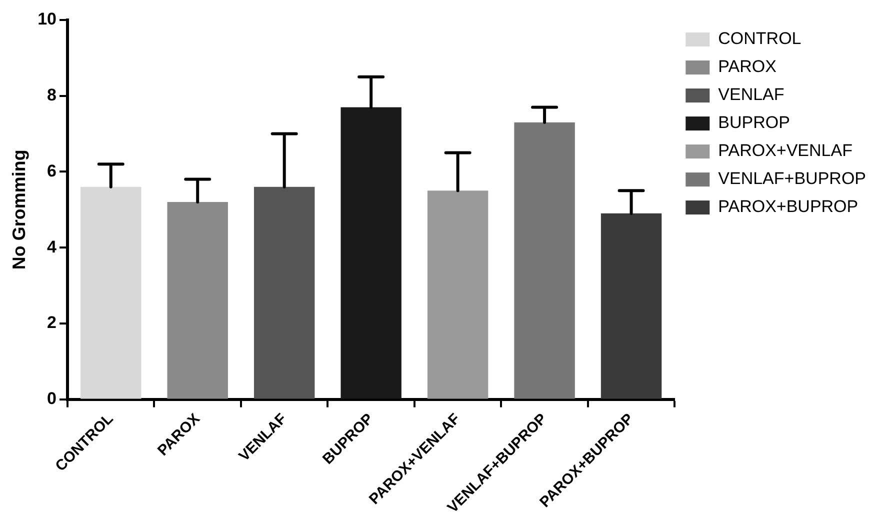 Image resolution: width=886 pixels, height=525 pixels. I want to click on y-axis-title: No Gromming, so click(18, 210).